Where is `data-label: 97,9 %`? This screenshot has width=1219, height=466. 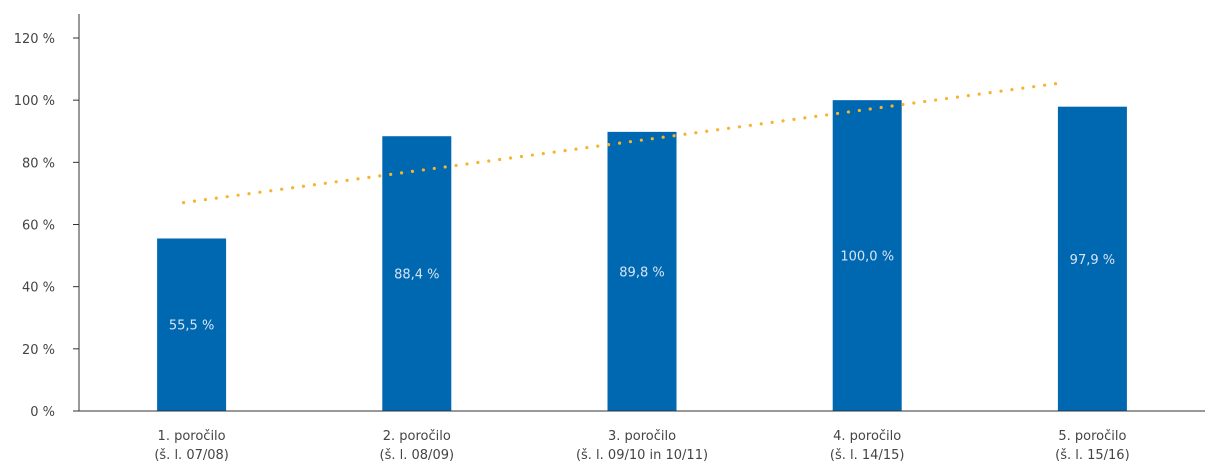 data-label: 97,9 % is located at coordinates (1092, 260).